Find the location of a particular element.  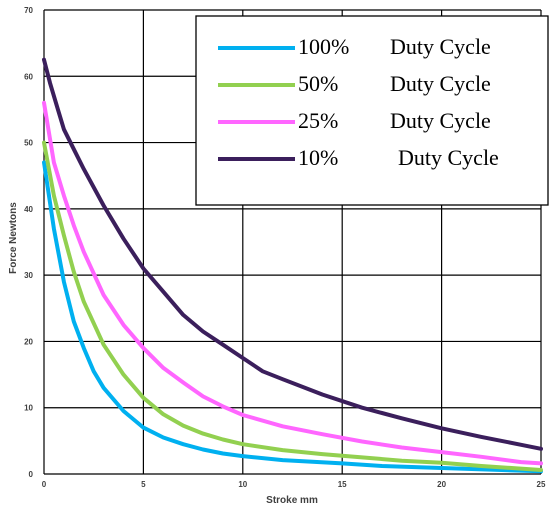

x-tick-label-0: 0 is located at coordinates (44, 484).